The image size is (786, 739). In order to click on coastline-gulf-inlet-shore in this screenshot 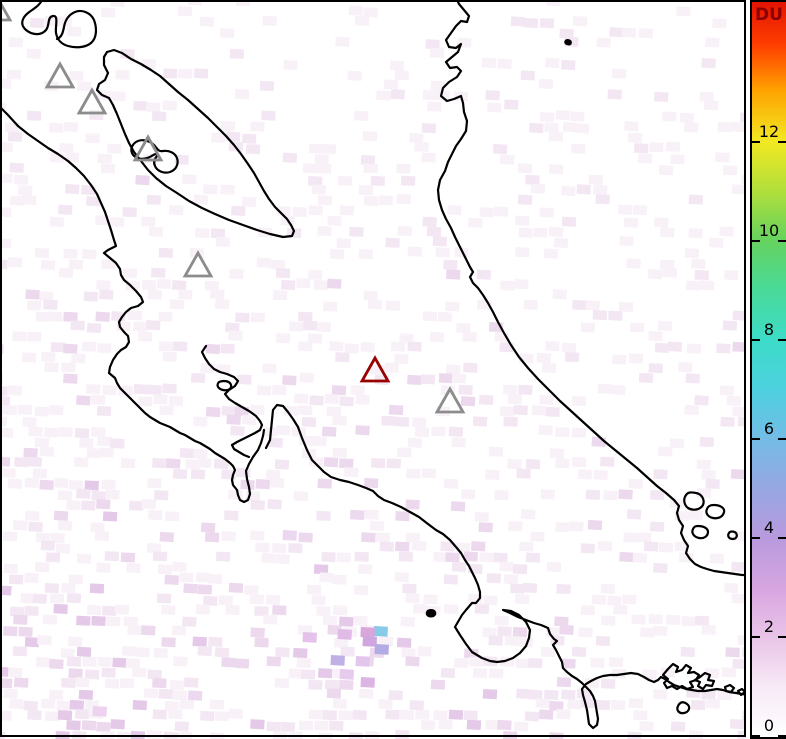, I will do `click(232, 401)`.